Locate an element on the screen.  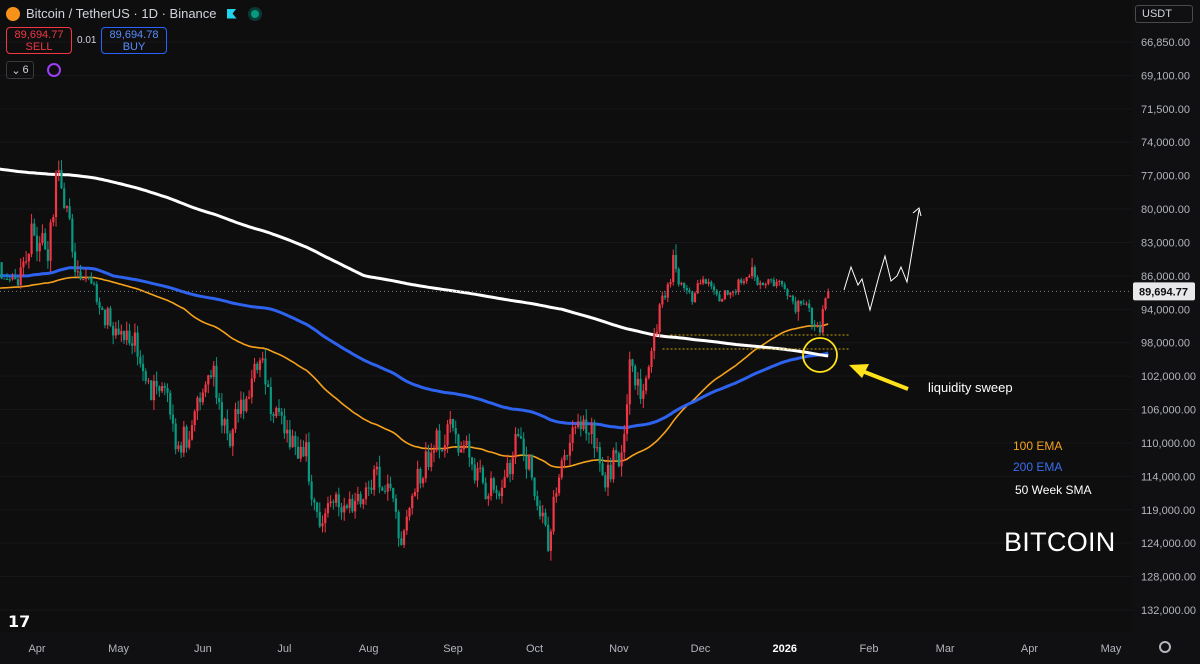
currency-selector: USDT is located at coordinates (1164, 14).